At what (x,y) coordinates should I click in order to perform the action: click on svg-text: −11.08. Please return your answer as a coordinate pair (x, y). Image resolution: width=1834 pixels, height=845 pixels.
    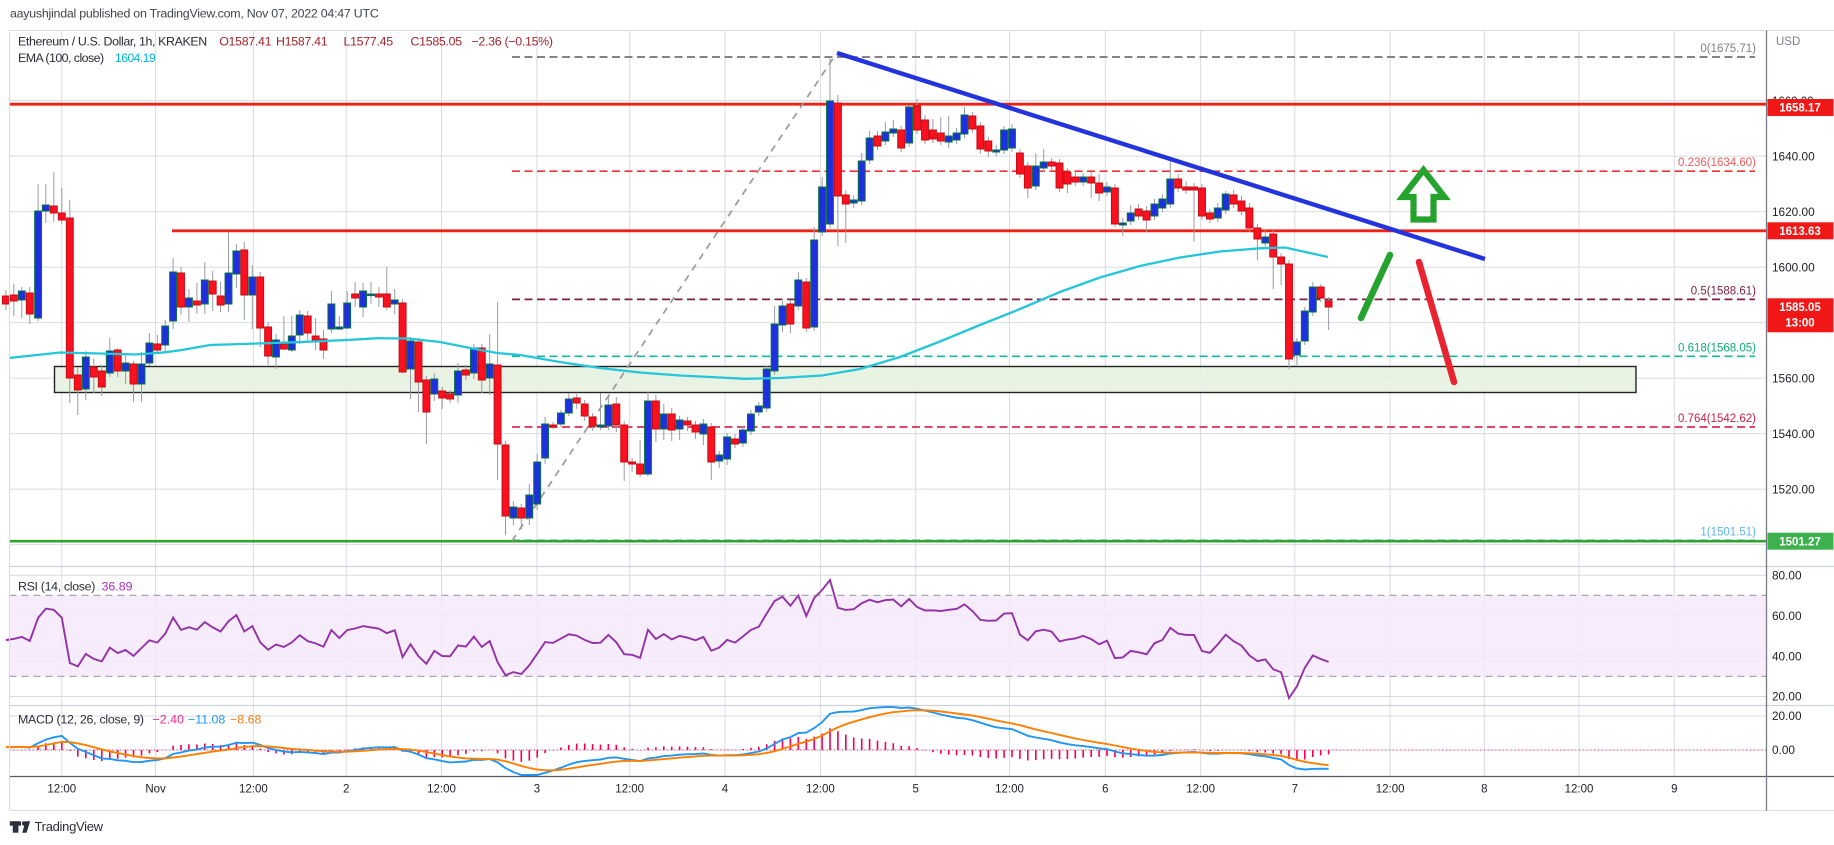
    Looking at the image, I should click on (206, 720).